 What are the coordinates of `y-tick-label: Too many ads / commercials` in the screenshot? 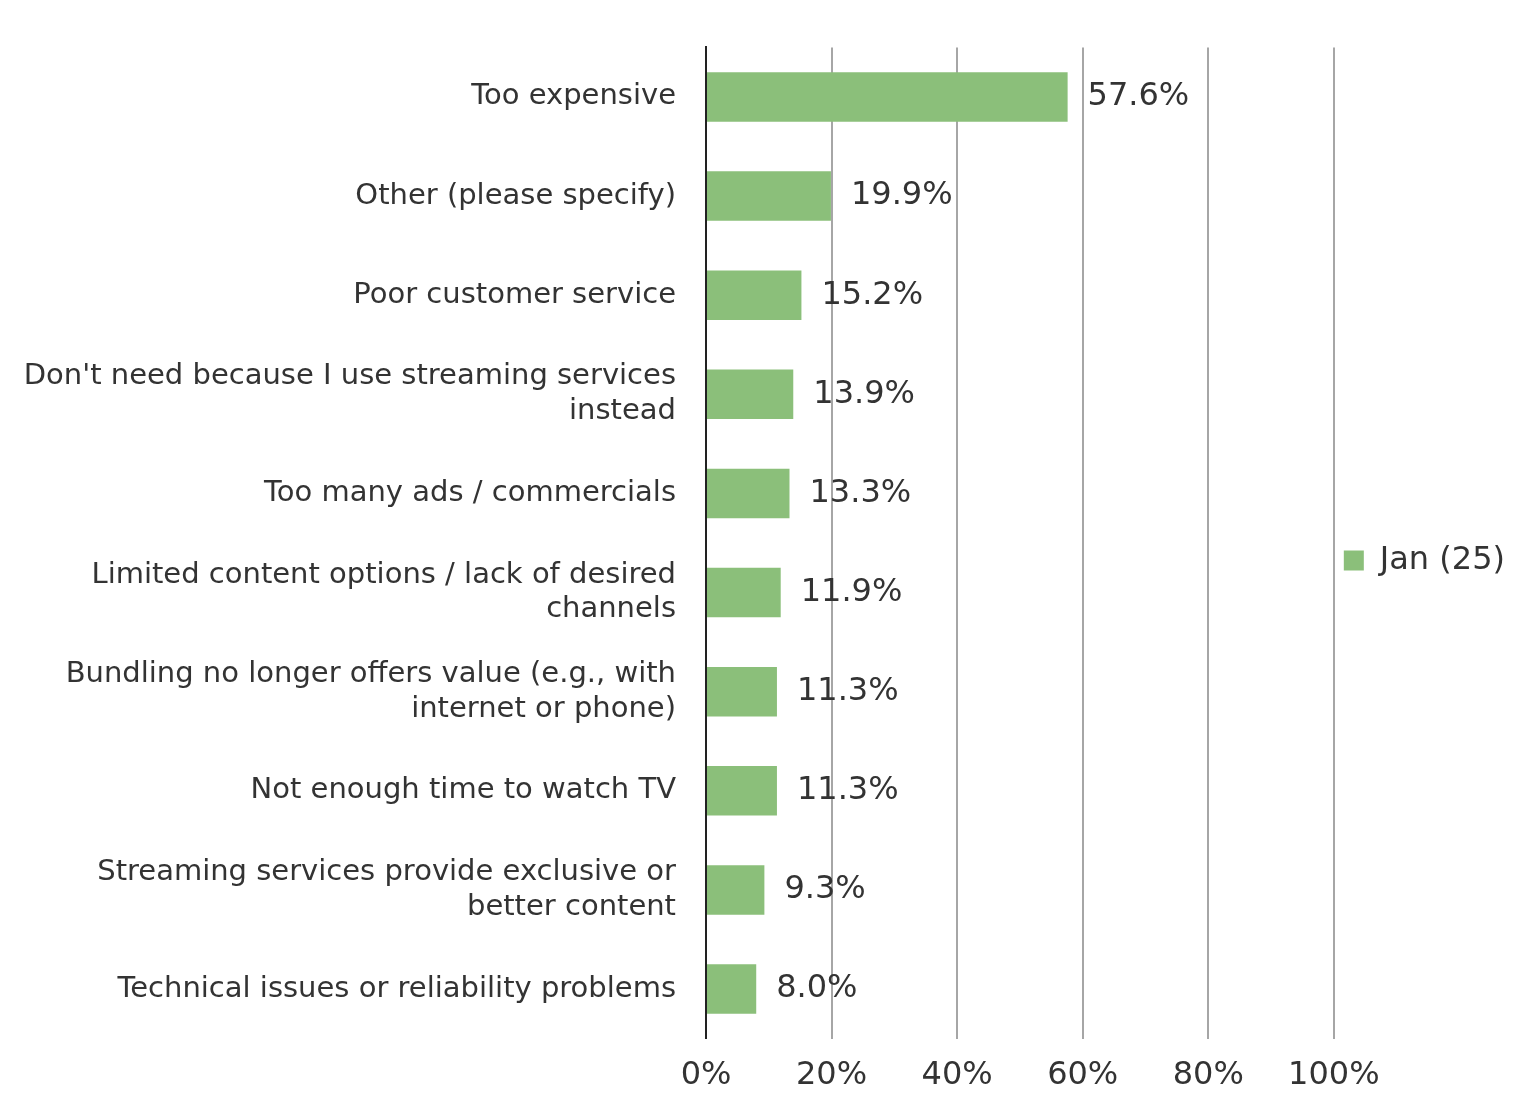 It's located at (469, 490).